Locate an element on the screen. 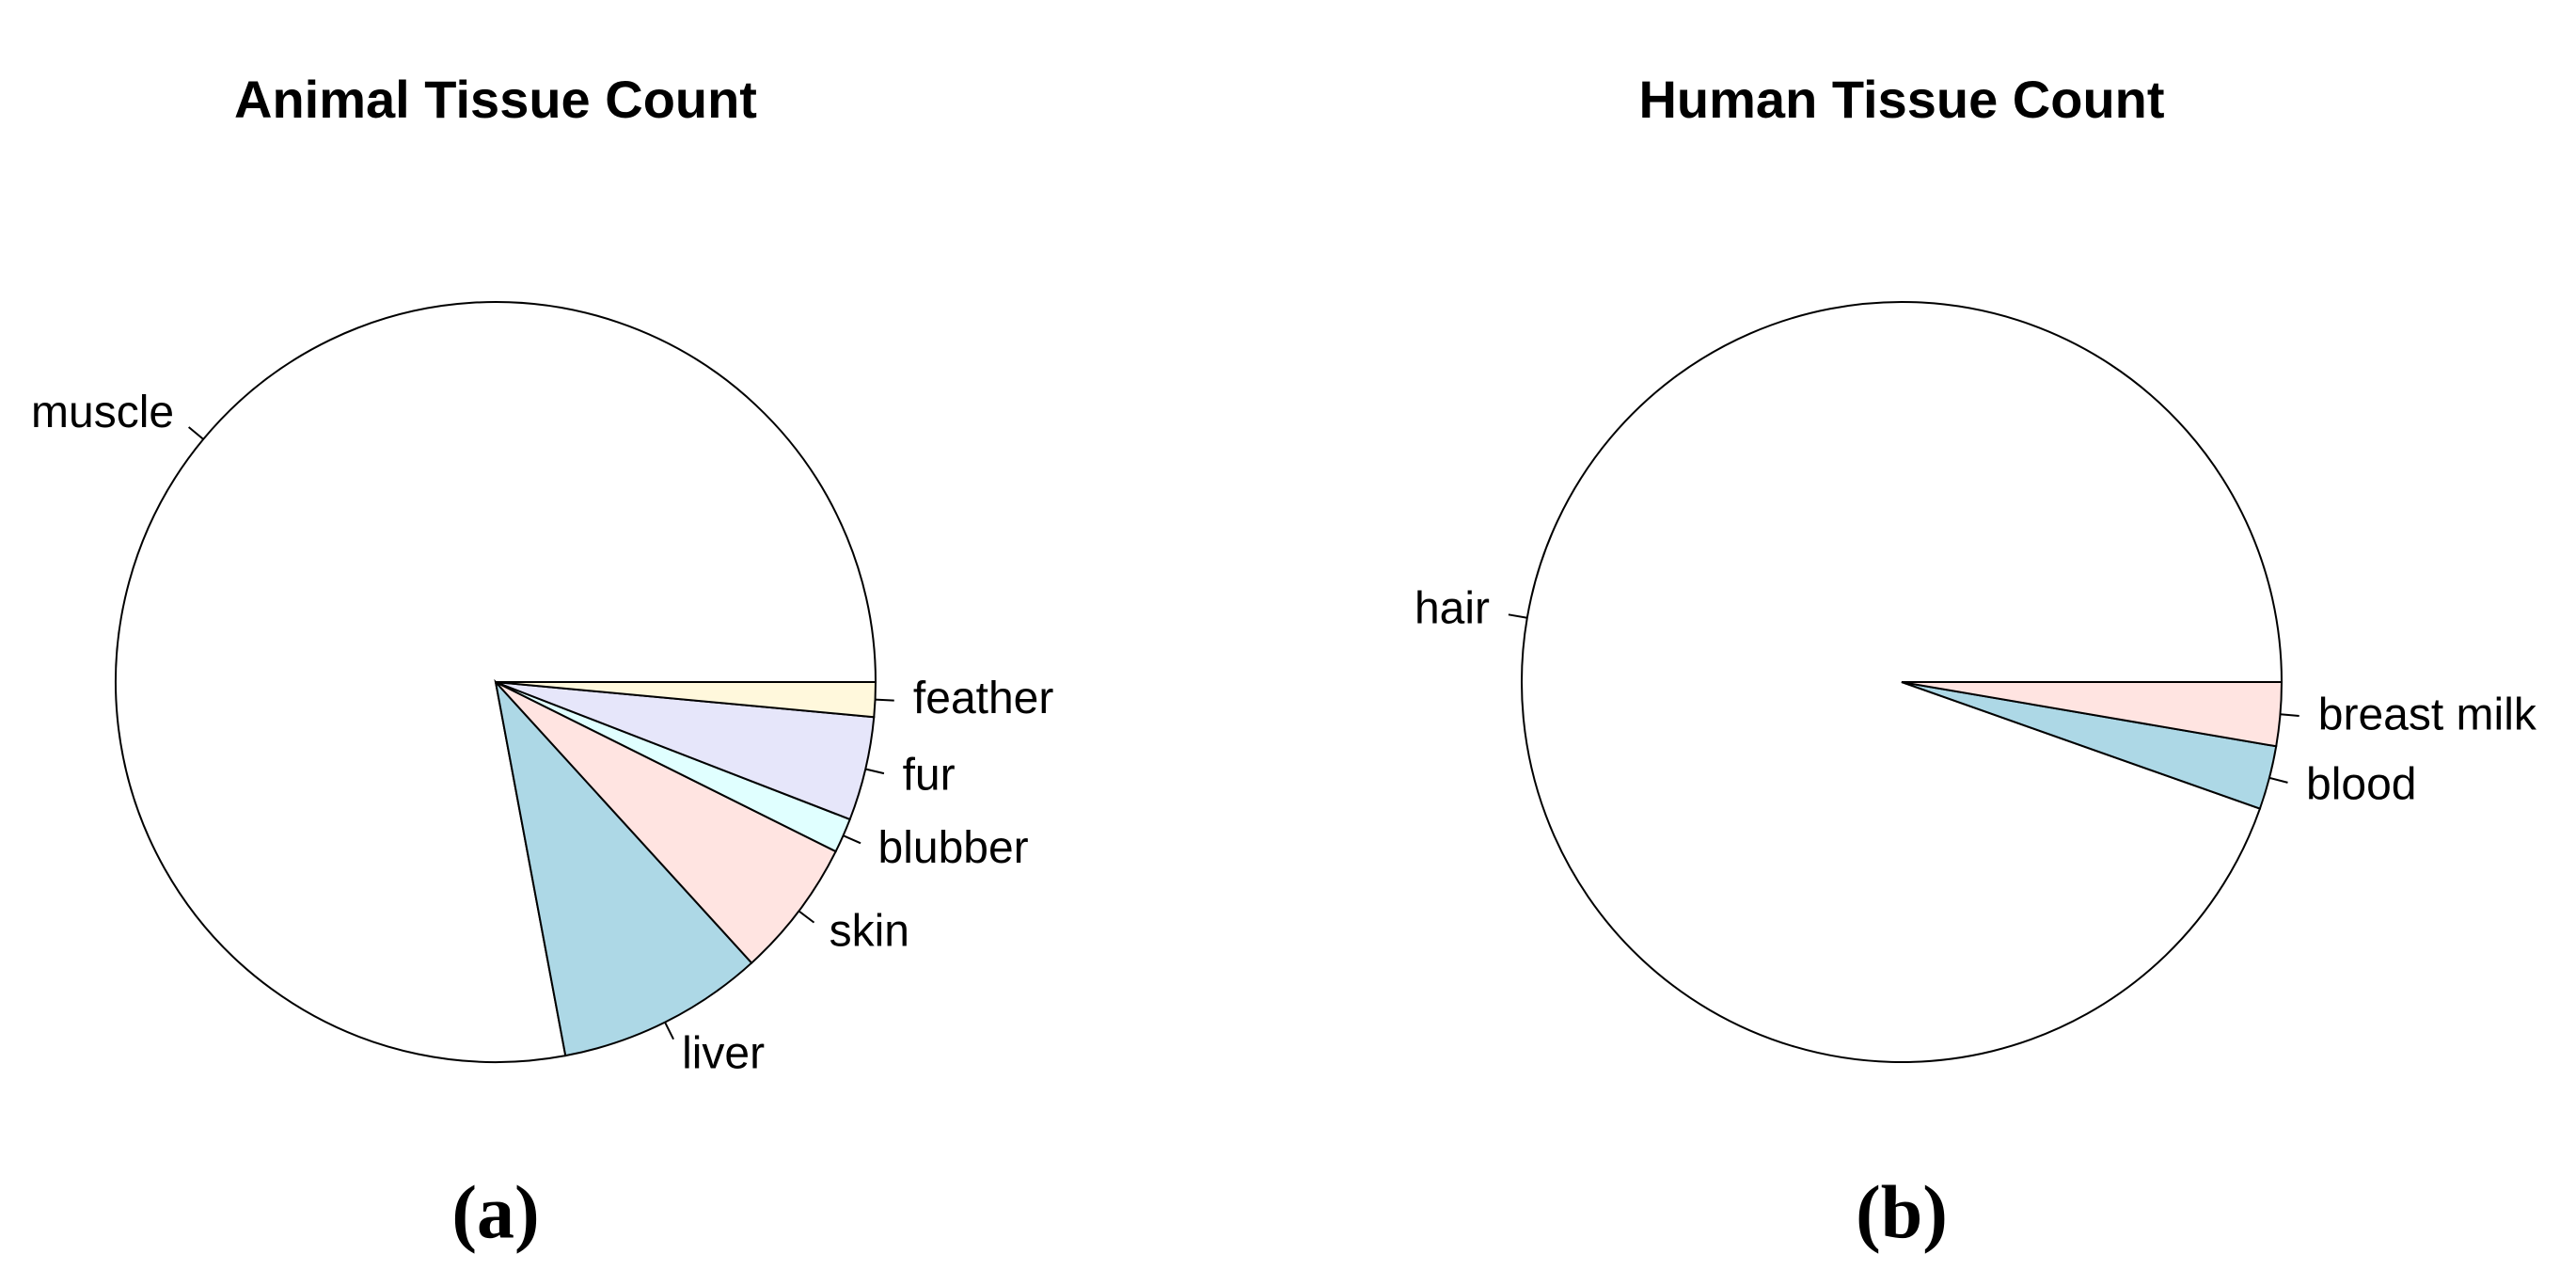 This screenshot has height=1286, width=2576. caption: (b) is located at coordinates (1902, 1212).